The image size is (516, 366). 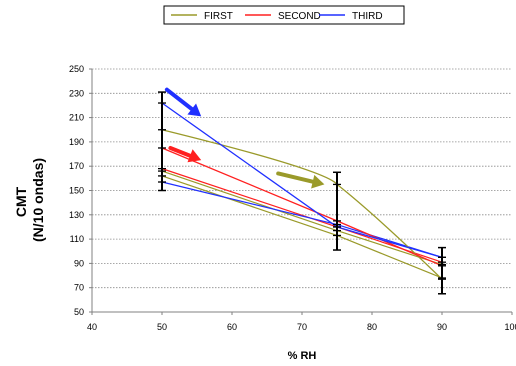 I want to click on y-tick-label: 250, so click(x=76, y=69).